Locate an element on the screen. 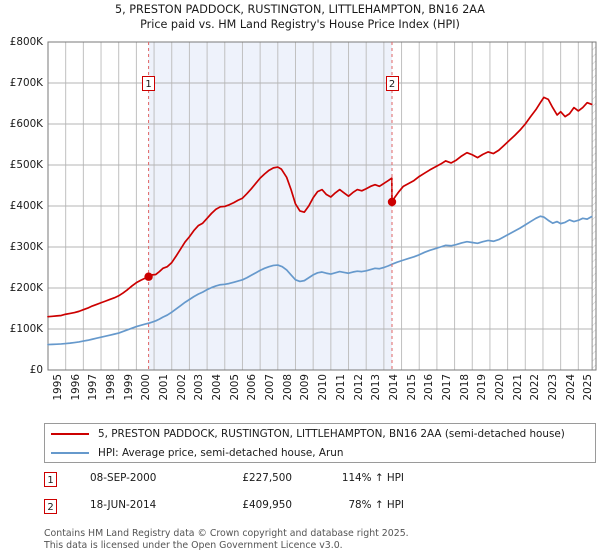 The height and width of the screenshot is (560, 600). x-axis-tick-label: 2015 is located at coordinates (411, 387).